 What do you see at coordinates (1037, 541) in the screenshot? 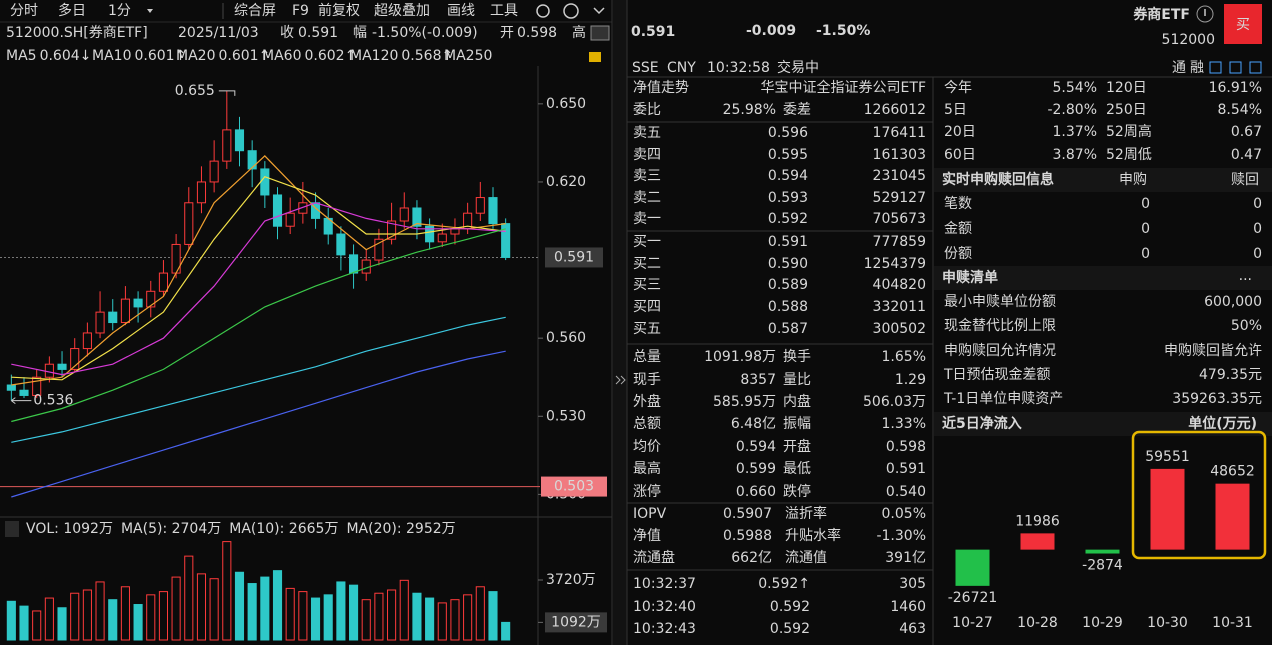
I see `bar` at bounding box center [1037, 541].